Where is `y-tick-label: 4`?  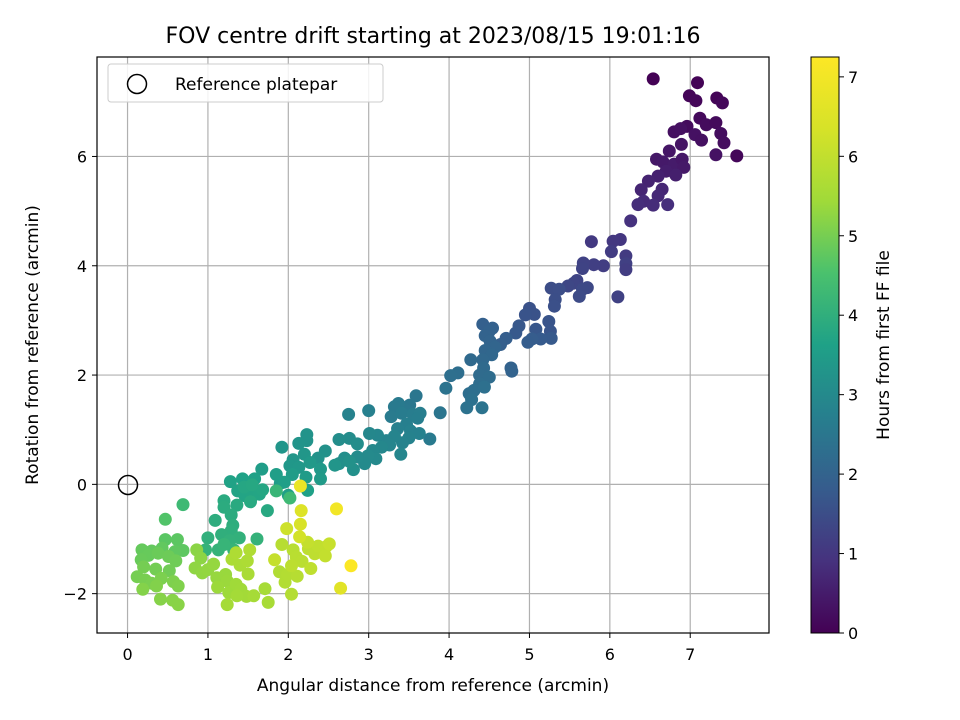
y-tick-label: 4 is located at coordinates (82, 266).